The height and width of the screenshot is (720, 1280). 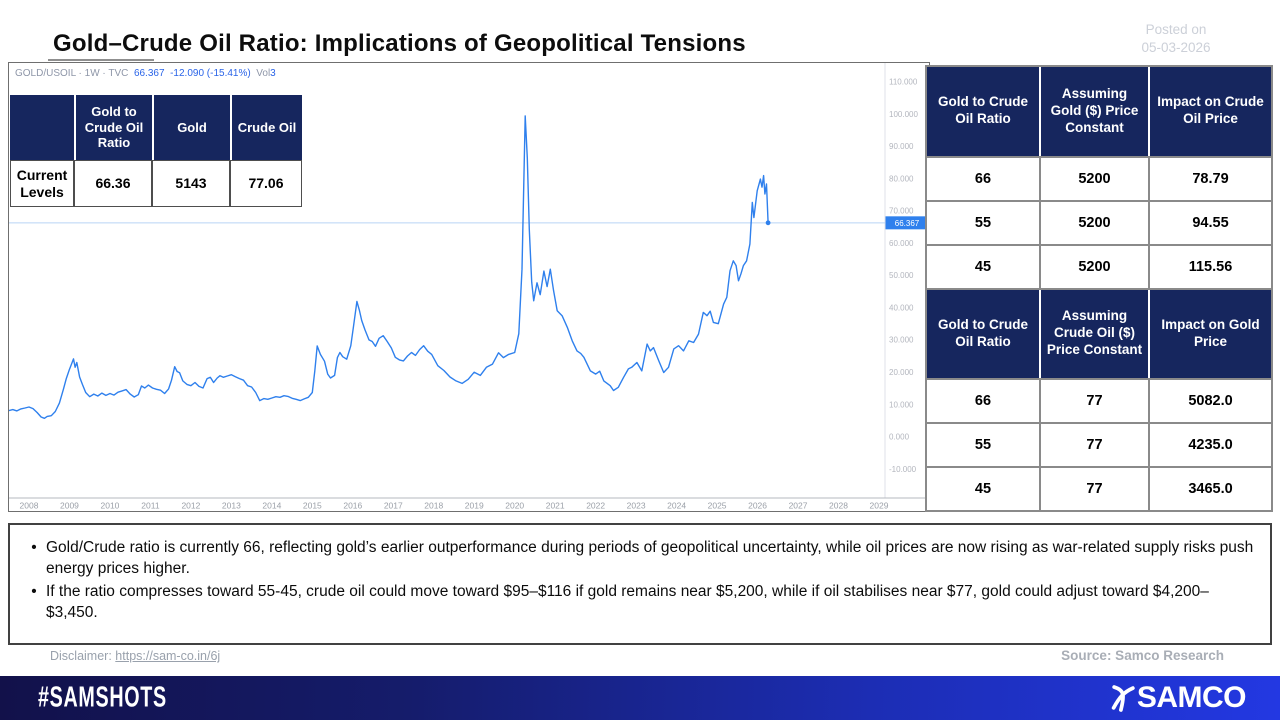 What do you see at coordinates (901, 307) in the screenshot?
I see `svg-text: 40.000` at bounding box center [901, 307].